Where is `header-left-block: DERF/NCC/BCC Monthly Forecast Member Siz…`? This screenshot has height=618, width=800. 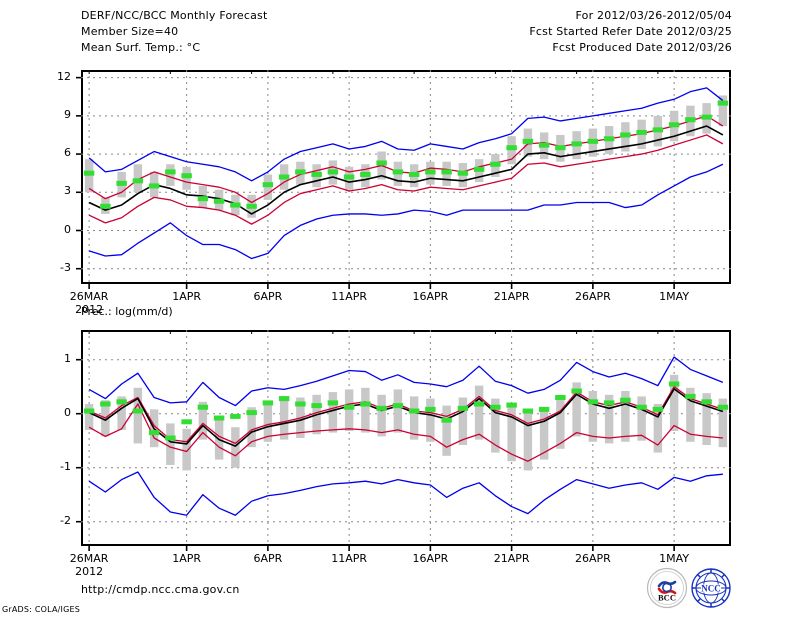 header-left-block: DERF/NCC/BCC Monthly Forecast Member Siz… is located at coordinates (174, 32).